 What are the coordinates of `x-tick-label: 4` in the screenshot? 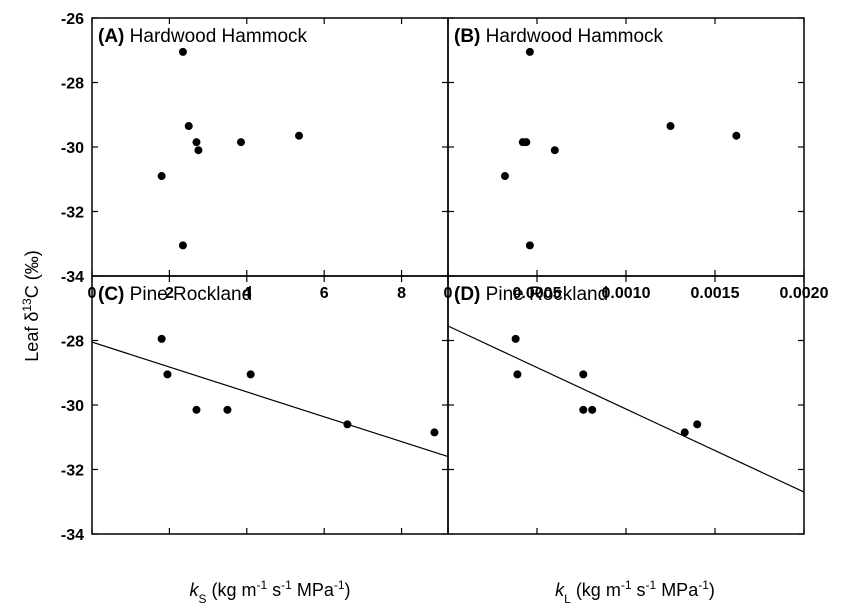 It's located at (246, 293).